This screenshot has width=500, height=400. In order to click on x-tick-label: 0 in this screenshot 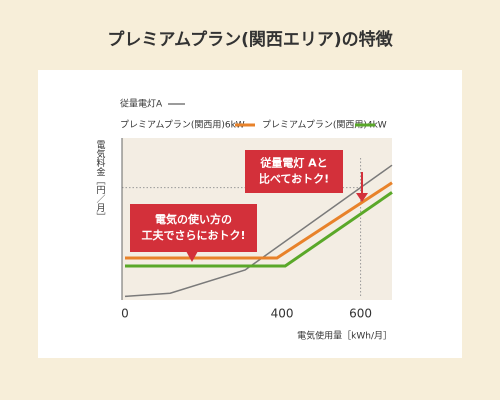, I will do `click(125, 314)`.